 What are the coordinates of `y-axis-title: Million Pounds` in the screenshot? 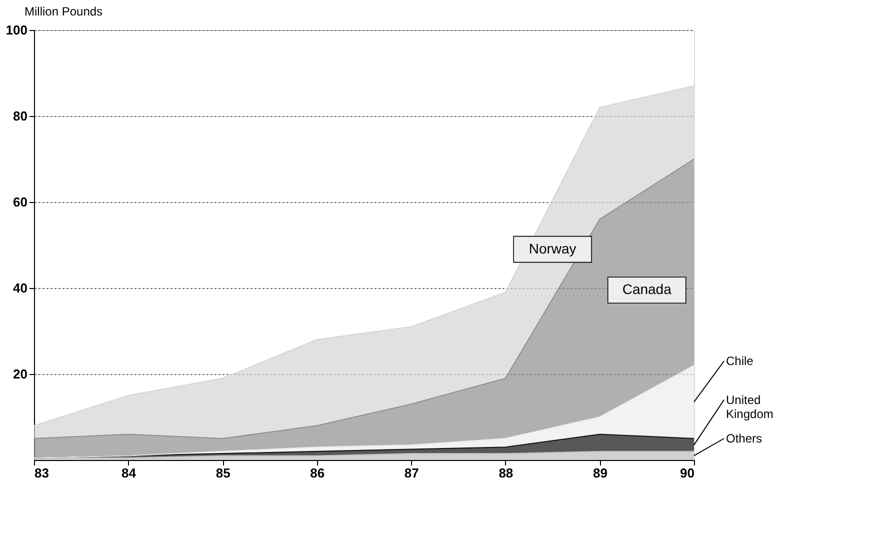 It's located at (63, 11).